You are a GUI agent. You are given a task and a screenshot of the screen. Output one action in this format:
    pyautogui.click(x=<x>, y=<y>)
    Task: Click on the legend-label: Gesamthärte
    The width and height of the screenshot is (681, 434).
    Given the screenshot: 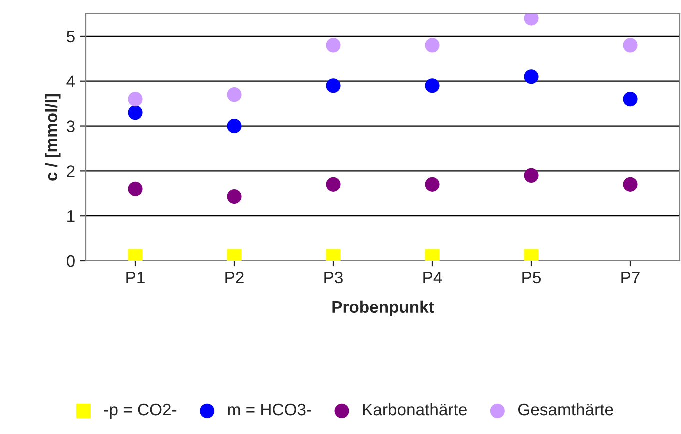 What is the action you would take?
    pyautogui.click(x=566, y=409)
    